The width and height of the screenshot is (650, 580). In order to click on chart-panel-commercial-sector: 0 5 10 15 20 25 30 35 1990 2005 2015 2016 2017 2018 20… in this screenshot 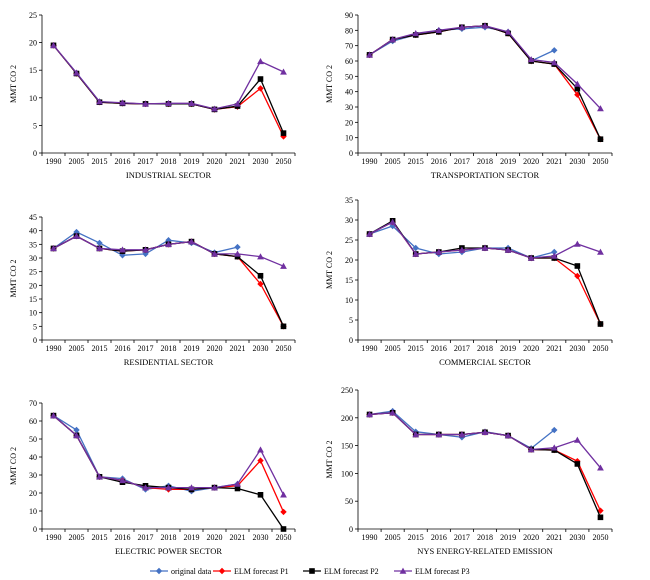, I will do `click(469, 281)`.